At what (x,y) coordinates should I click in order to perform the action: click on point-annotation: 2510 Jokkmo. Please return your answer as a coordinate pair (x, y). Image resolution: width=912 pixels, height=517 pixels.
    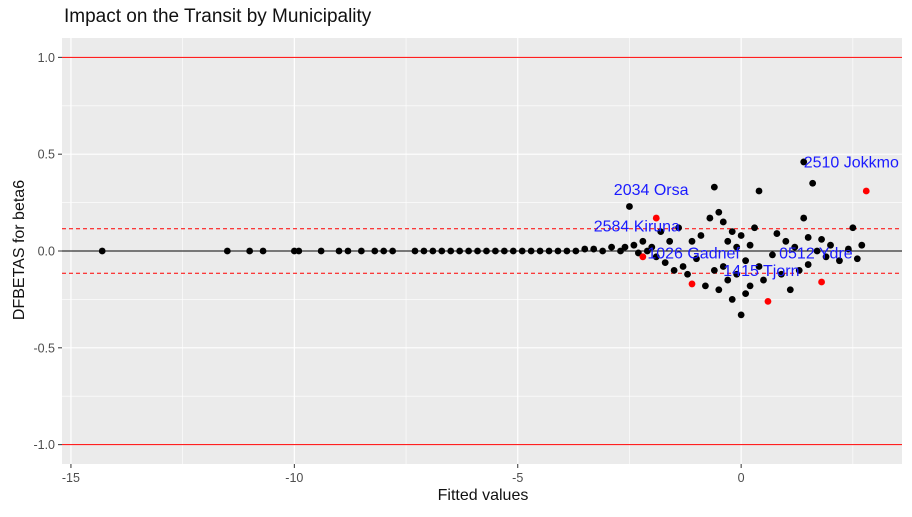
    Looking at the image, I should click on (851, 163).